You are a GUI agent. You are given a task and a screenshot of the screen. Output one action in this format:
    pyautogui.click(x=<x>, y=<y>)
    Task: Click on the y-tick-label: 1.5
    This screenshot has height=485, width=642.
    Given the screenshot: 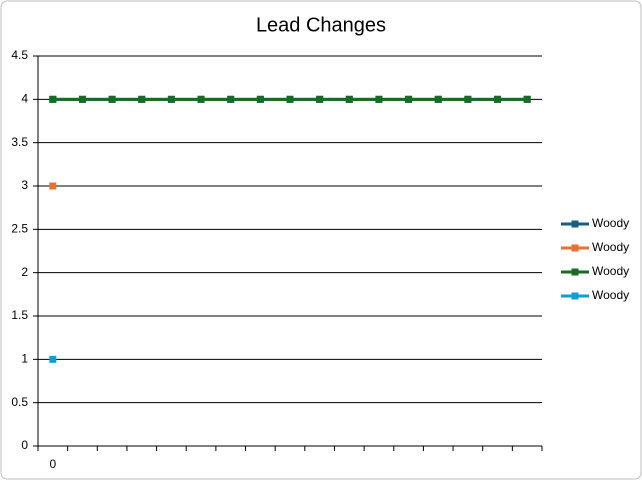 What is the action you would take?
    pyautogui.click(x=19, y=315)
    